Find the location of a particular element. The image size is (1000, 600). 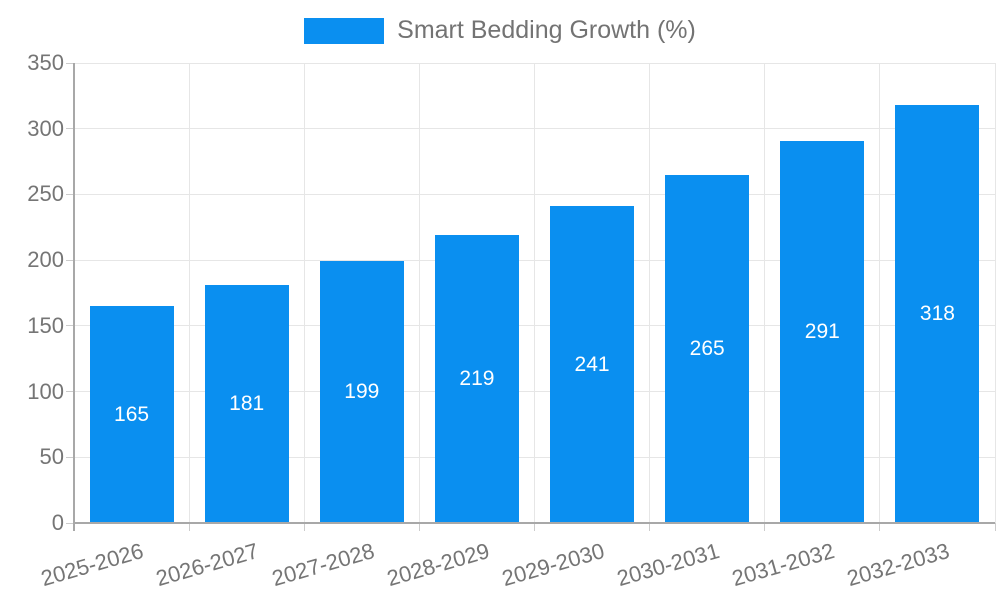

legend: Smart Bedding Growth (%) is located at coordinates (500, 30).